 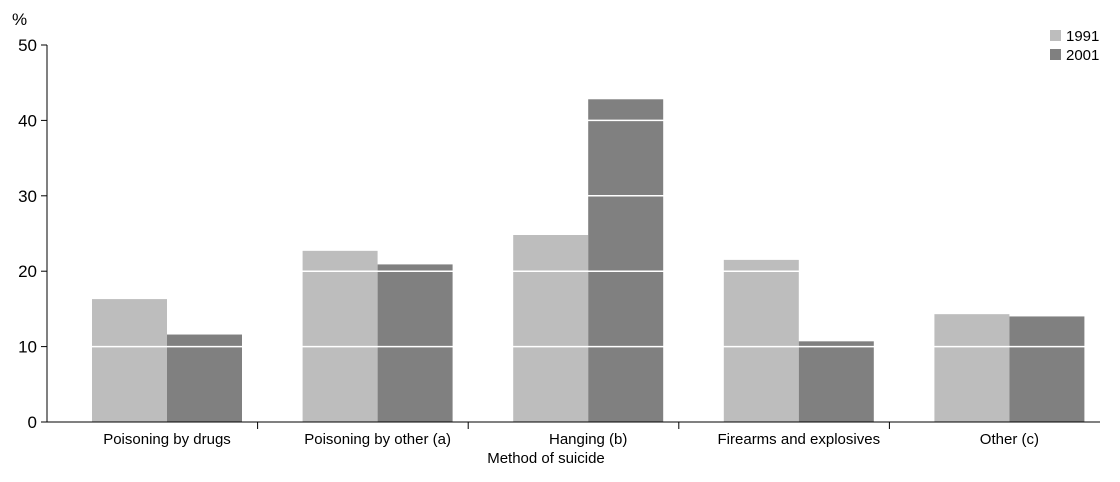 I want to click on bar-firearms-and-explosives-2001, so click(x=836, y=381).